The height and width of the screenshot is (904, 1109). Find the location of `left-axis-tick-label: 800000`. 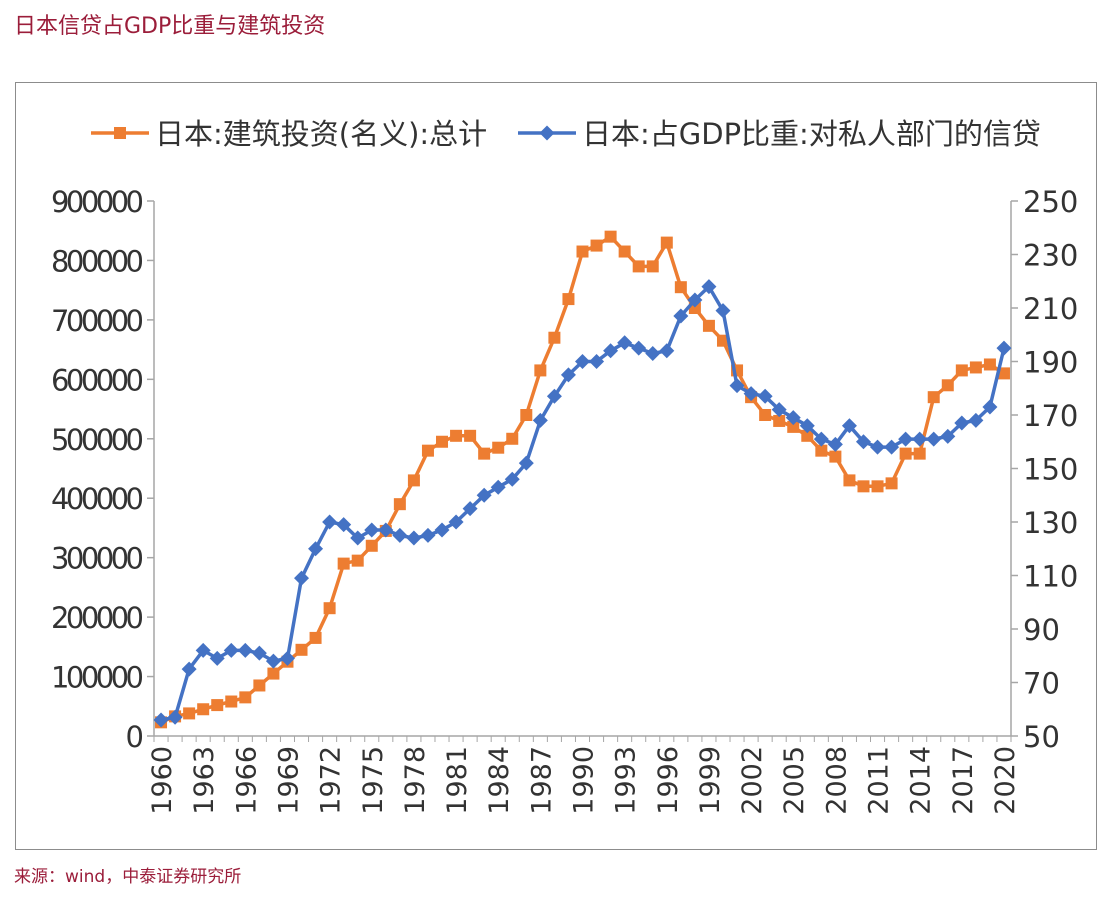

left-axis-tick-label: 800000 is located at coordinates (97, 261).